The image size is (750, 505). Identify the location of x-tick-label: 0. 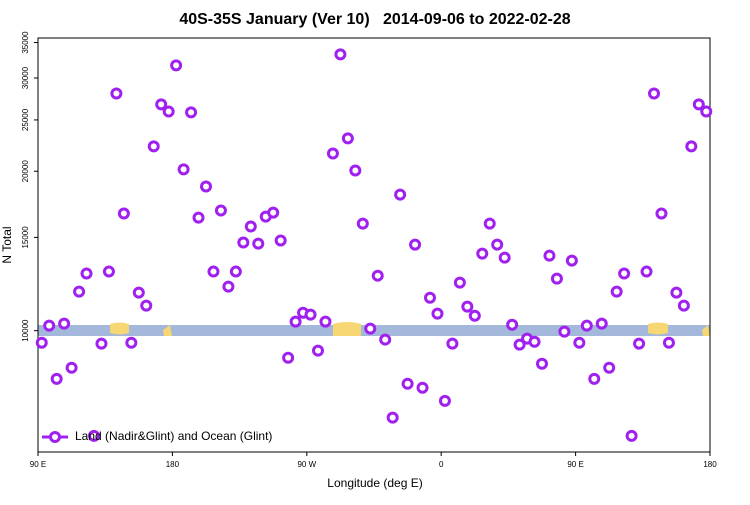
(441, 464).